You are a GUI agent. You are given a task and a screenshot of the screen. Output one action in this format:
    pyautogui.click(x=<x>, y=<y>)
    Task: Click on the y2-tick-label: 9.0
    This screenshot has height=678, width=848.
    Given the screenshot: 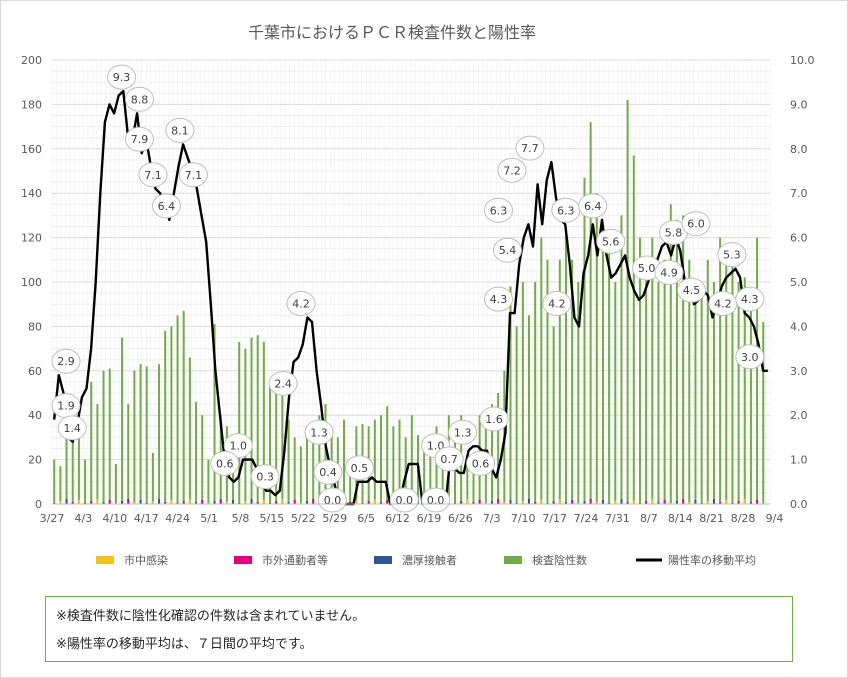 What is the action you would take?
    pyautogui.click(x=799, y=104)
    